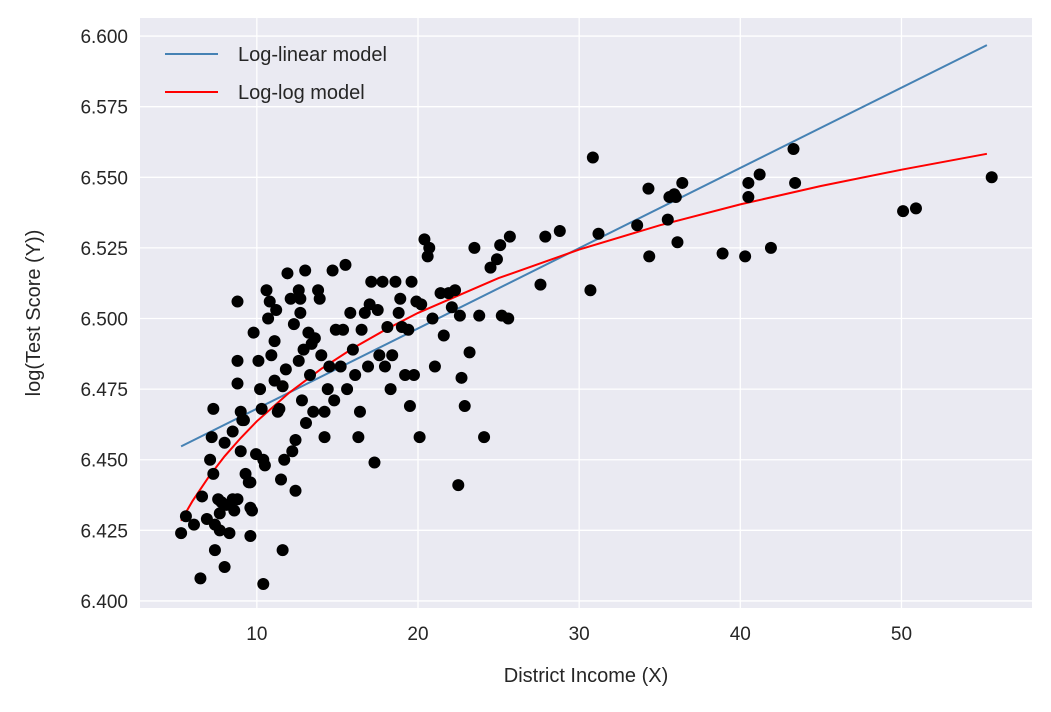  Describe the element at coordinates (104, 390) in the screenshot. I see `y-tick-label: 6.475` at that location.